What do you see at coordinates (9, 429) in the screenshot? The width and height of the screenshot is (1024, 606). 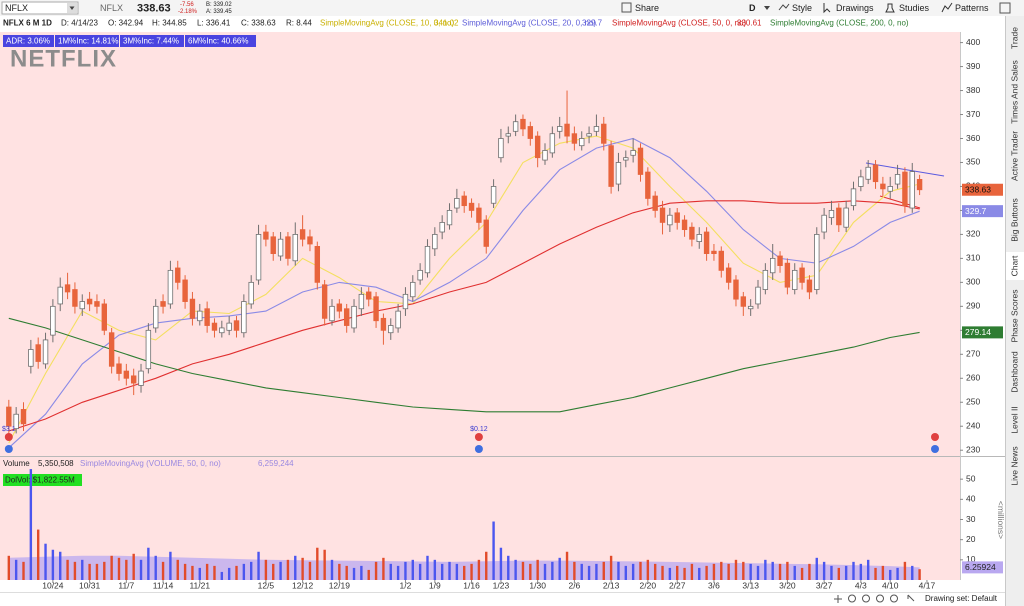 I see `event-label: $3.1` at bounding box center [9, 429].